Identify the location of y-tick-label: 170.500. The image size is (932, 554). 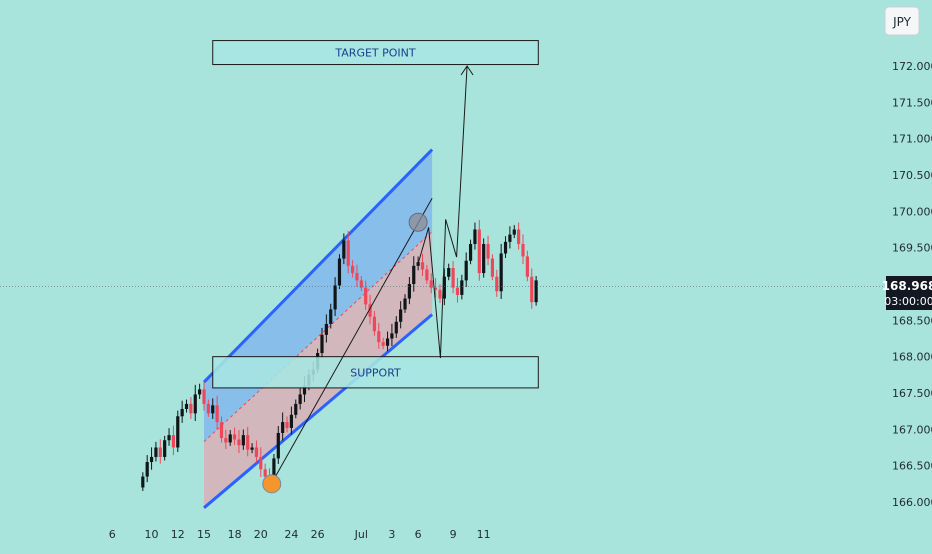
(912, 175).